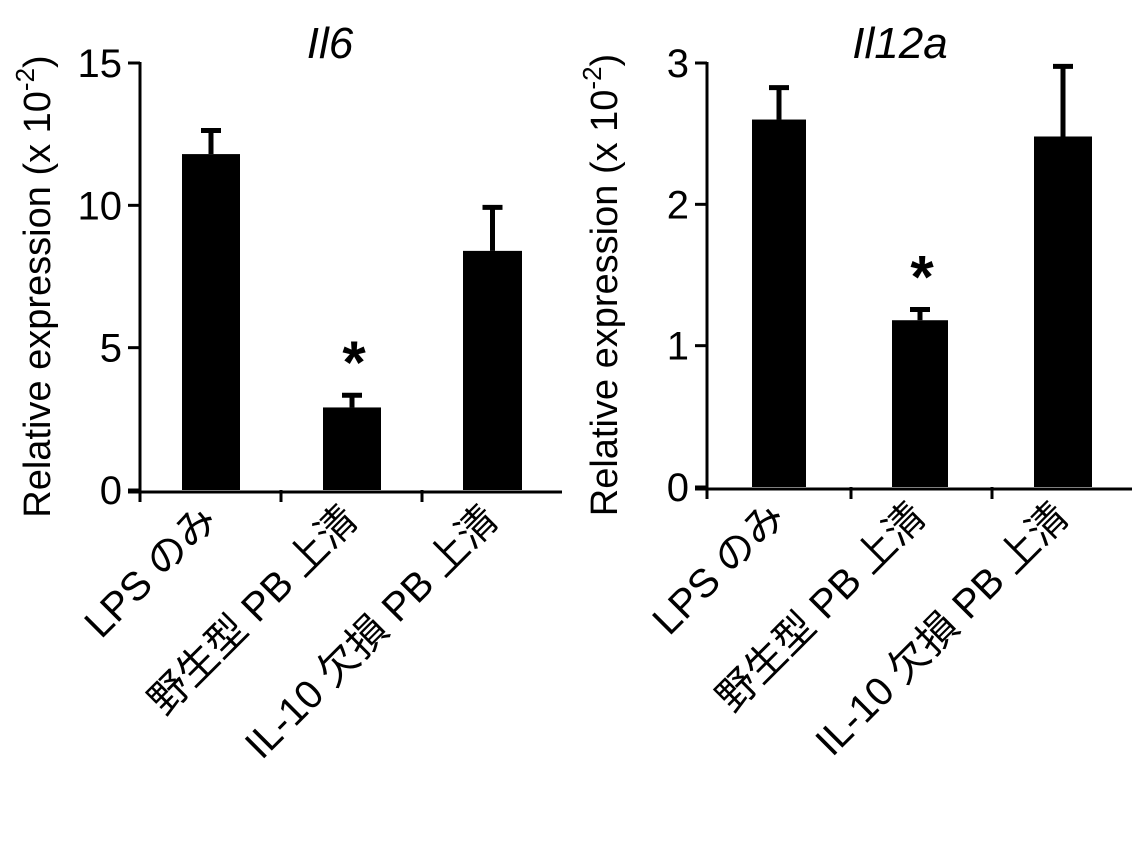 Image resolution: width=1138 pixels, height=861 pixels. I want to click on chart-title: Il6, so click(330, 43).